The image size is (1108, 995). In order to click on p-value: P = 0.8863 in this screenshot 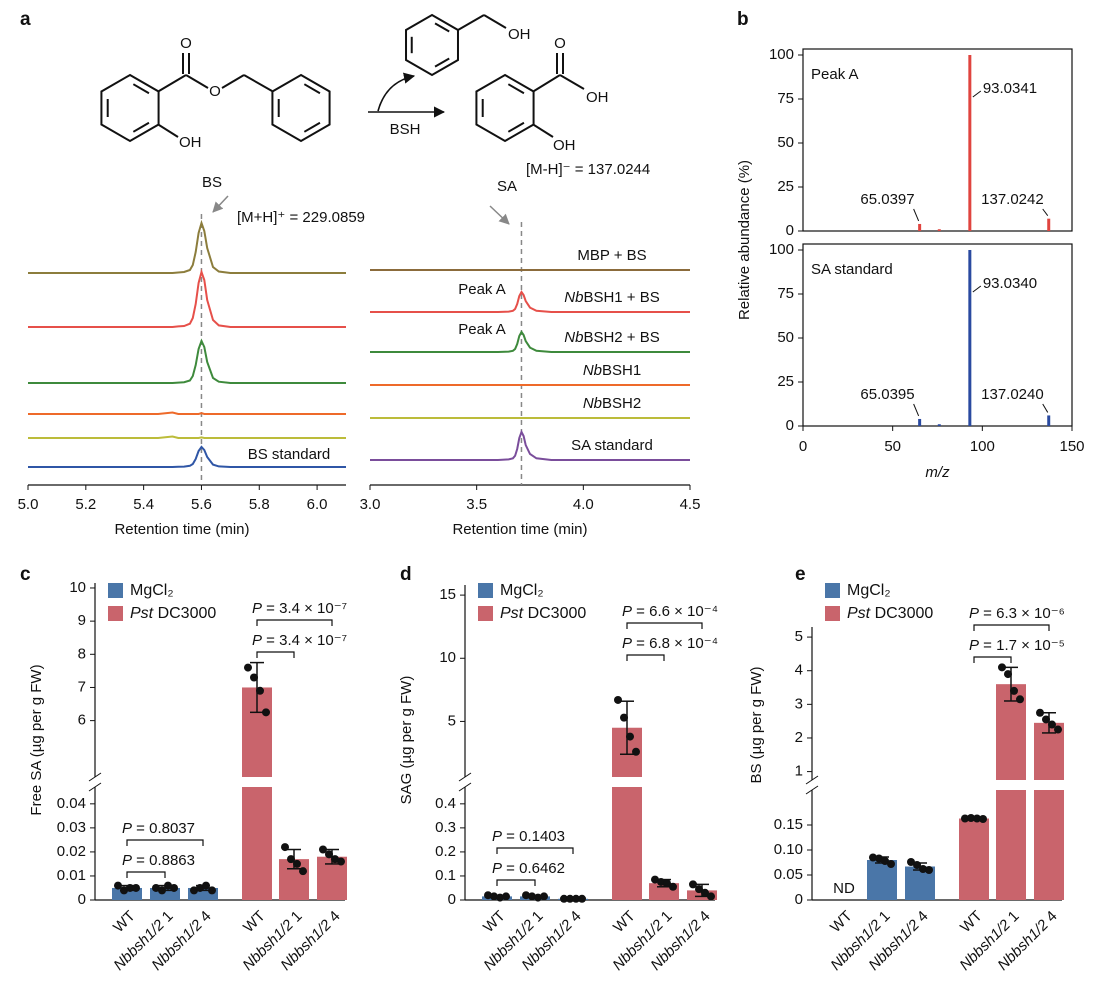, I will do `click(158, 860)`.